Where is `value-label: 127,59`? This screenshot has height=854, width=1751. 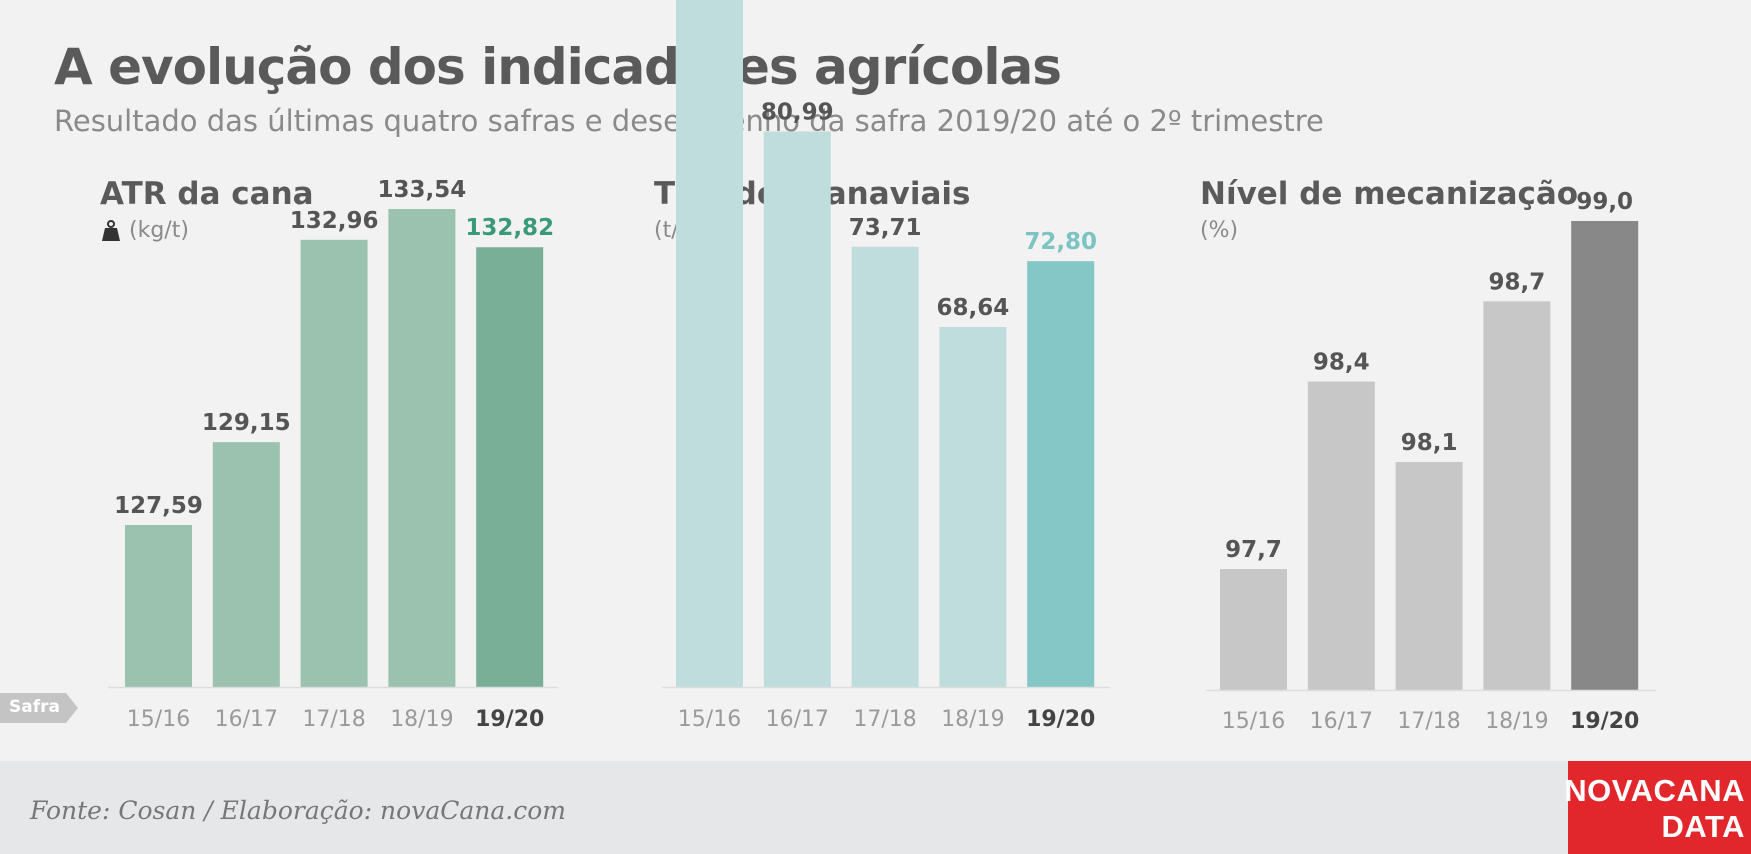
value-label: 127,59 is located at coordinates (158, 506).